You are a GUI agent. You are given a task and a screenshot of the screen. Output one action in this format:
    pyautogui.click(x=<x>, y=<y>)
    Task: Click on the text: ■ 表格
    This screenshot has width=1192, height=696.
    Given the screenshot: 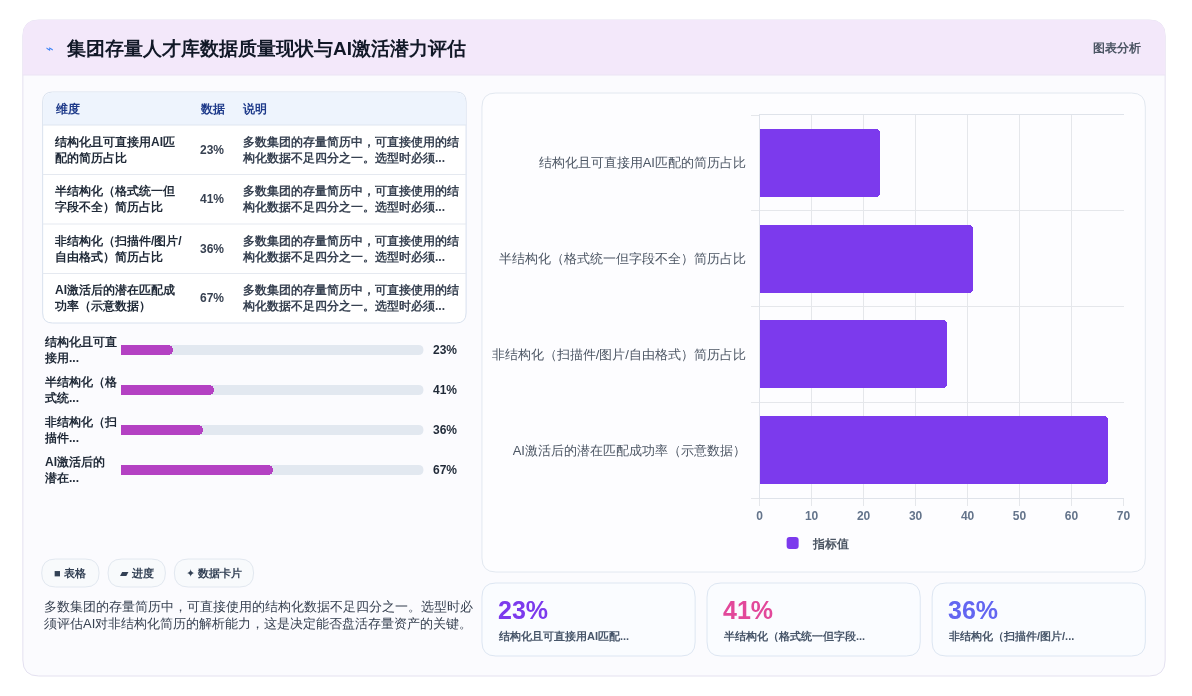 What is the action you would take?
    pyautogui.click(x=70, y=573)
    